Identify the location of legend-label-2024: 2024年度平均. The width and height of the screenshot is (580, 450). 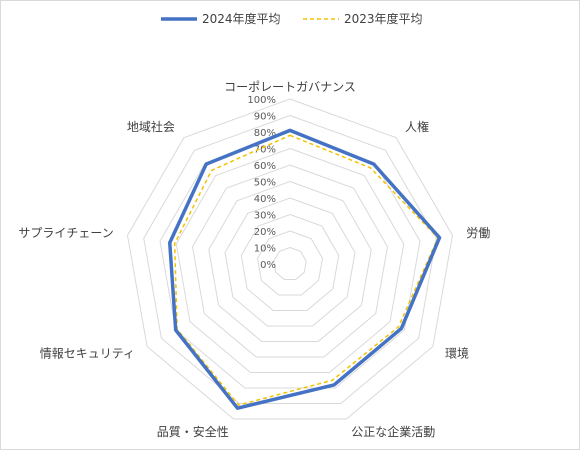
(241, 18).